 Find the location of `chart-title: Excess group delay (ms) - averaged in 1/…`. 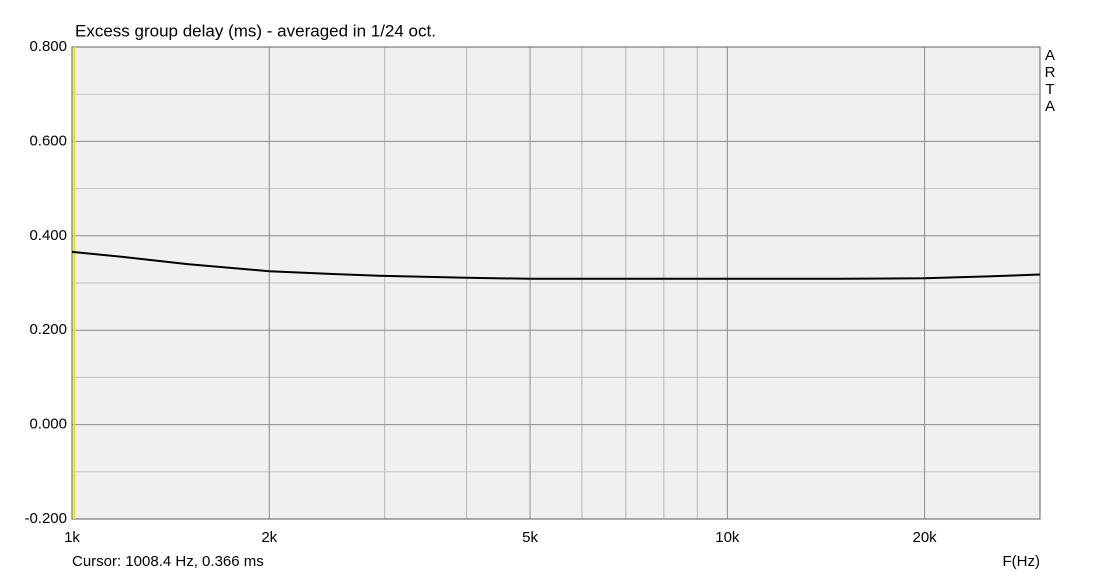

chart-title: Excess group delay (ms) - averaged in 1/… is located at coordinates (255, 30).